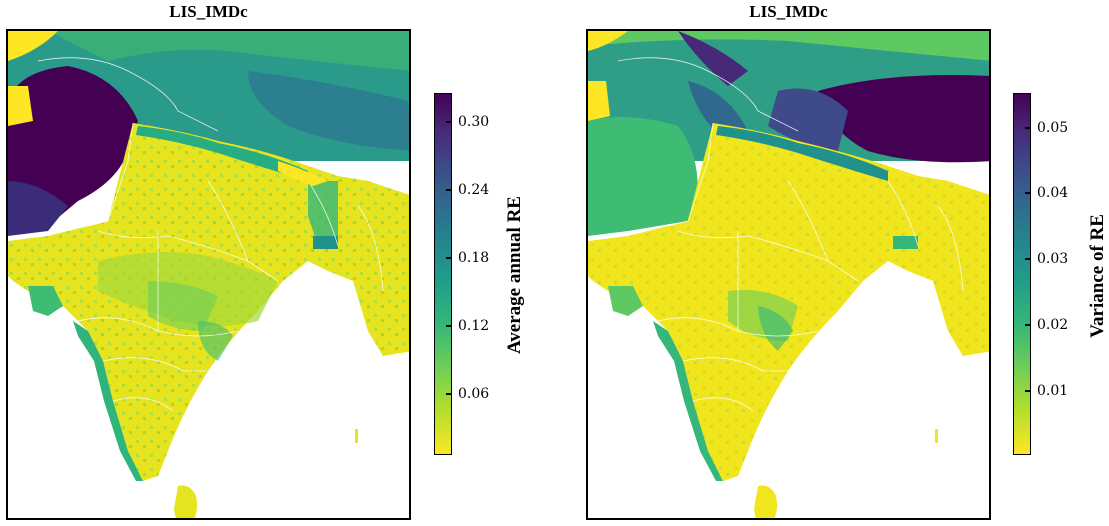 This screenshot has width=1109, height=526. Describe the element at coordinates (474, 326) in the screenshot. I see `cbar-tick-label: 0.12` at that location.